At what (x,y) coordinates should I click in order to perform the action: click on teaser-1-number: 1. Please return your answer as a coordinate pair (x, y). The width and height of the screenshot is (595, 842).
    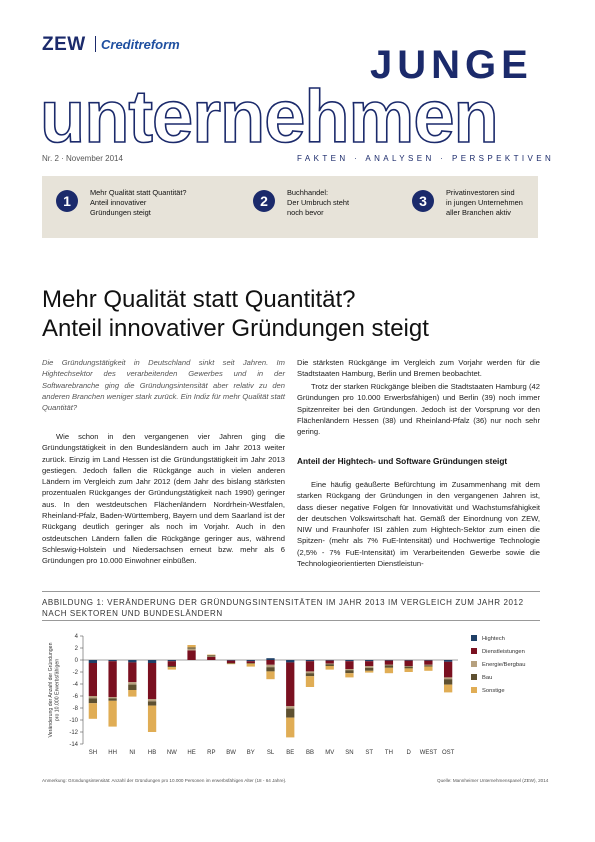
    Looking at the image, I should click on (67, 201).